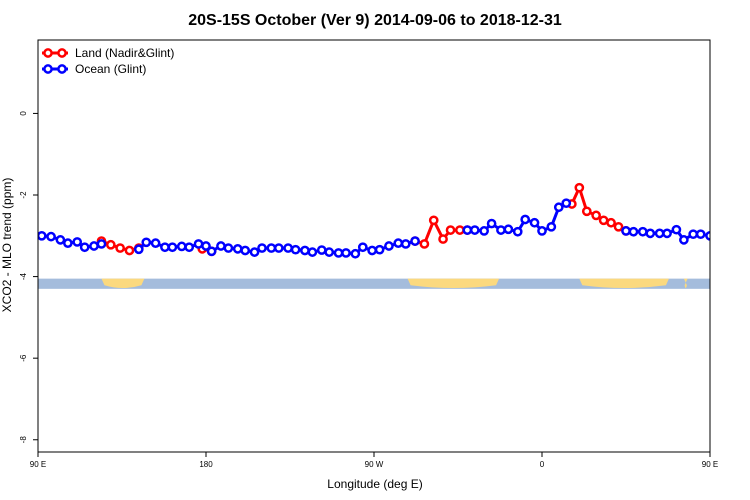  I want to click on y-tick-label: -6, so click(23, 358).